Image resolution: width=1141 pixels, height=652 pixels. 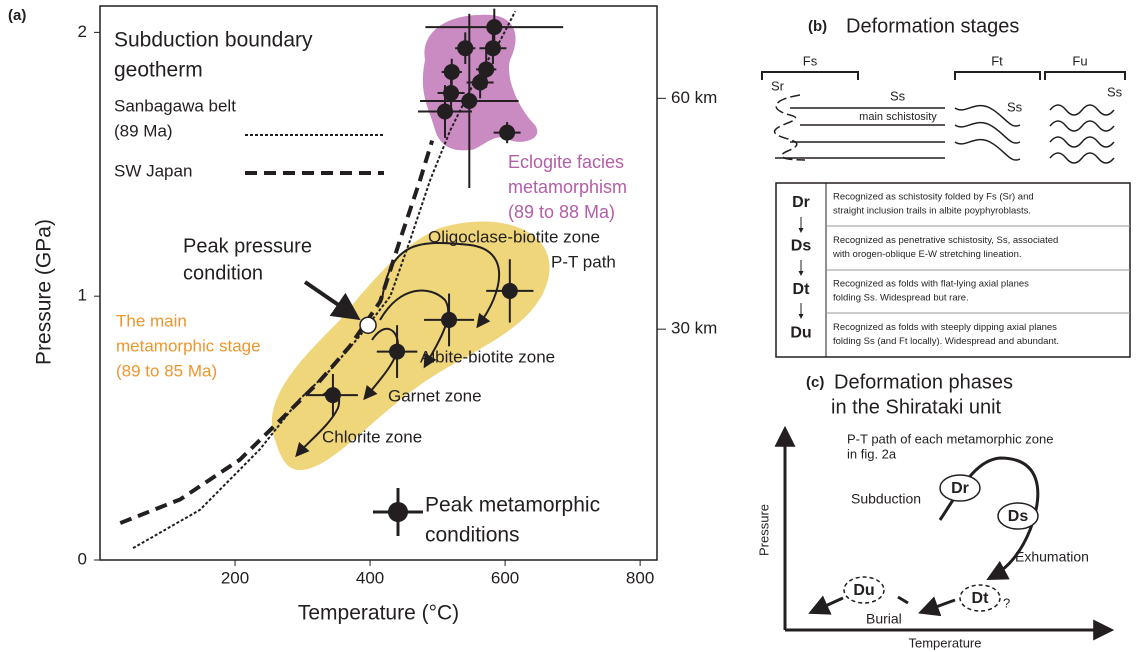 I want to click on uncertain-mark: ?, so click(x=1006, y=602).